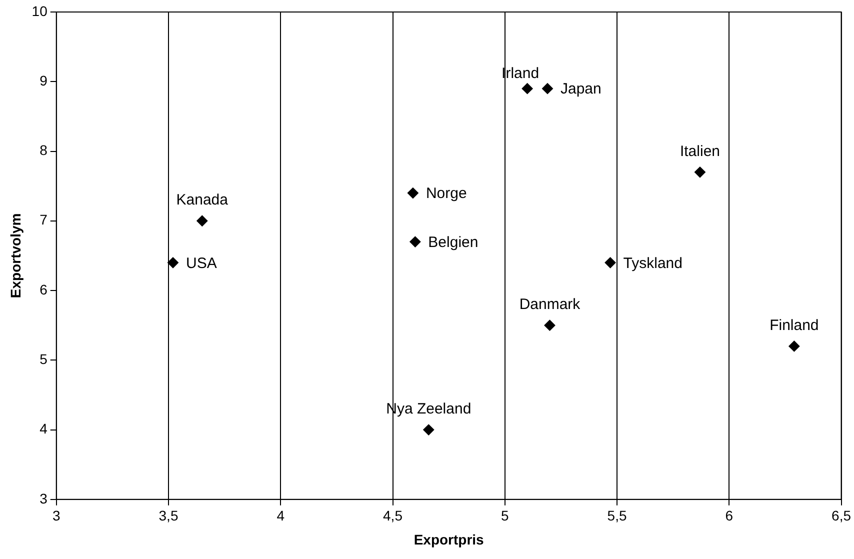 The height and width of the screenshot is (559, 854). Describe the element at coordinates (393, 516) in the screenshot. I see `x-tick-label: 4,5` at that location.